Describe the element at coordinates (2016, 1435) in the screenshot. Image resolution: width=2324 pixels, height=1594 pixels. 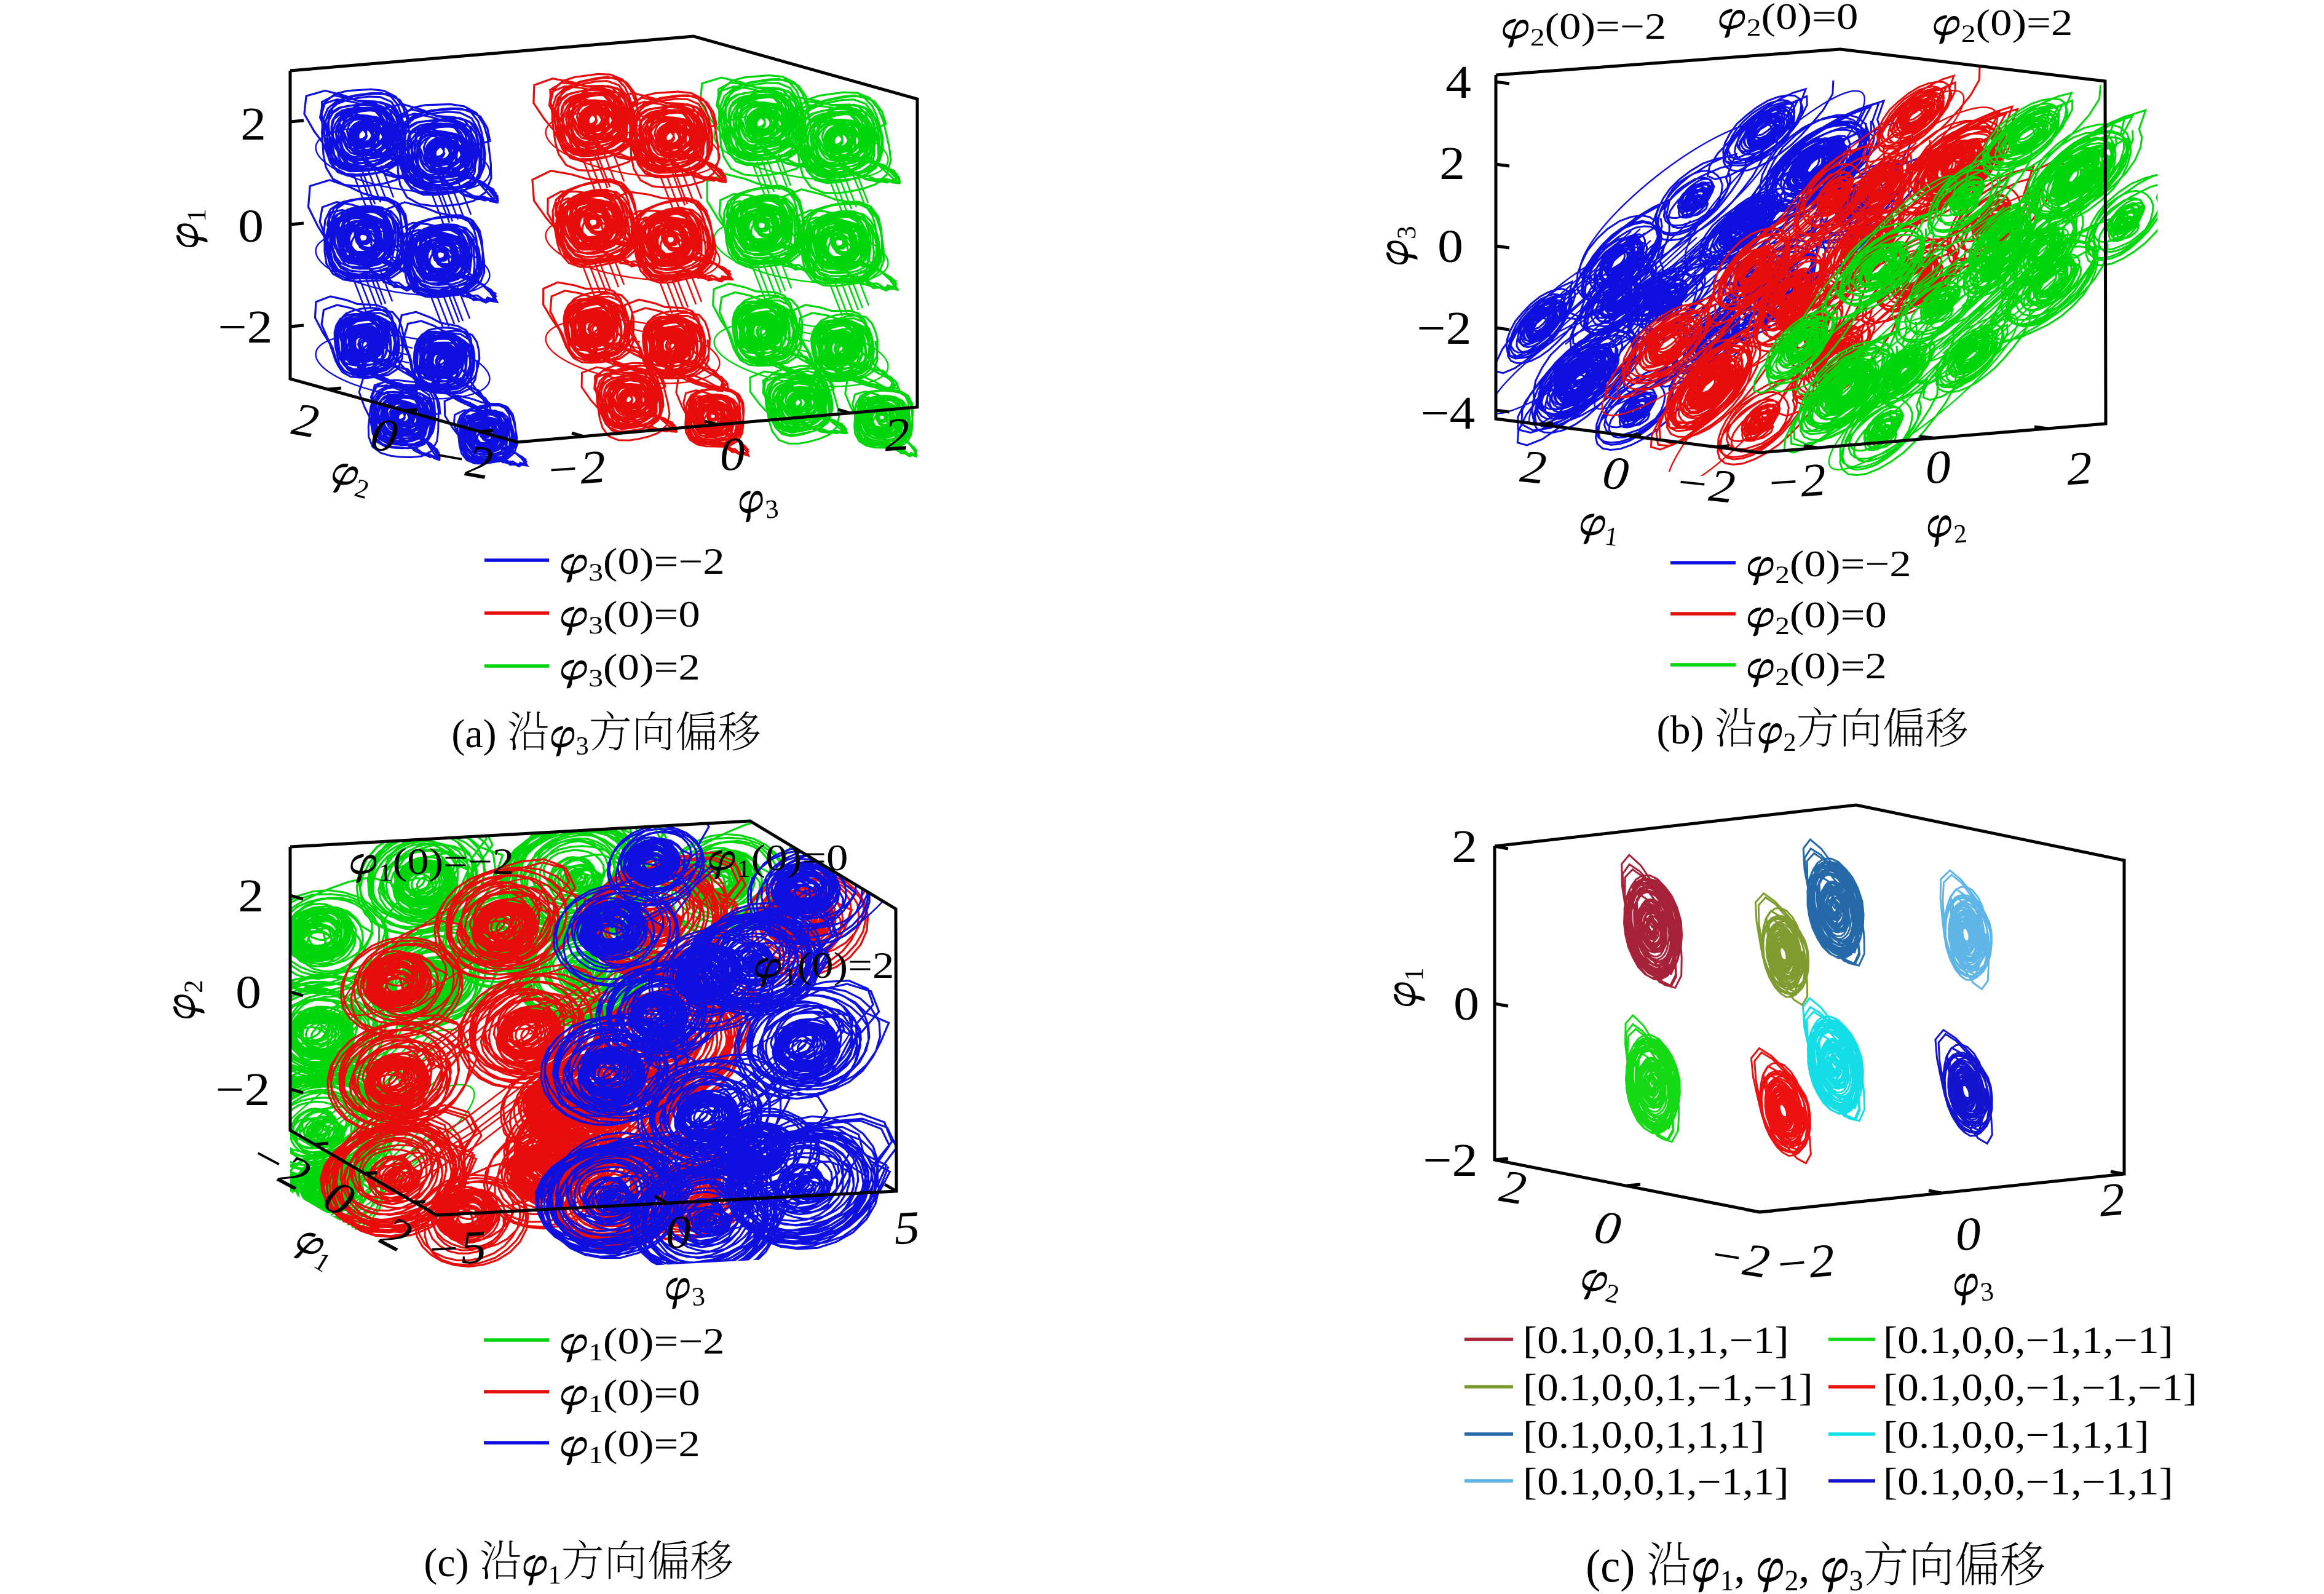
I see `svg-text: [0.1,0,0,−1,1,1]` at that location.